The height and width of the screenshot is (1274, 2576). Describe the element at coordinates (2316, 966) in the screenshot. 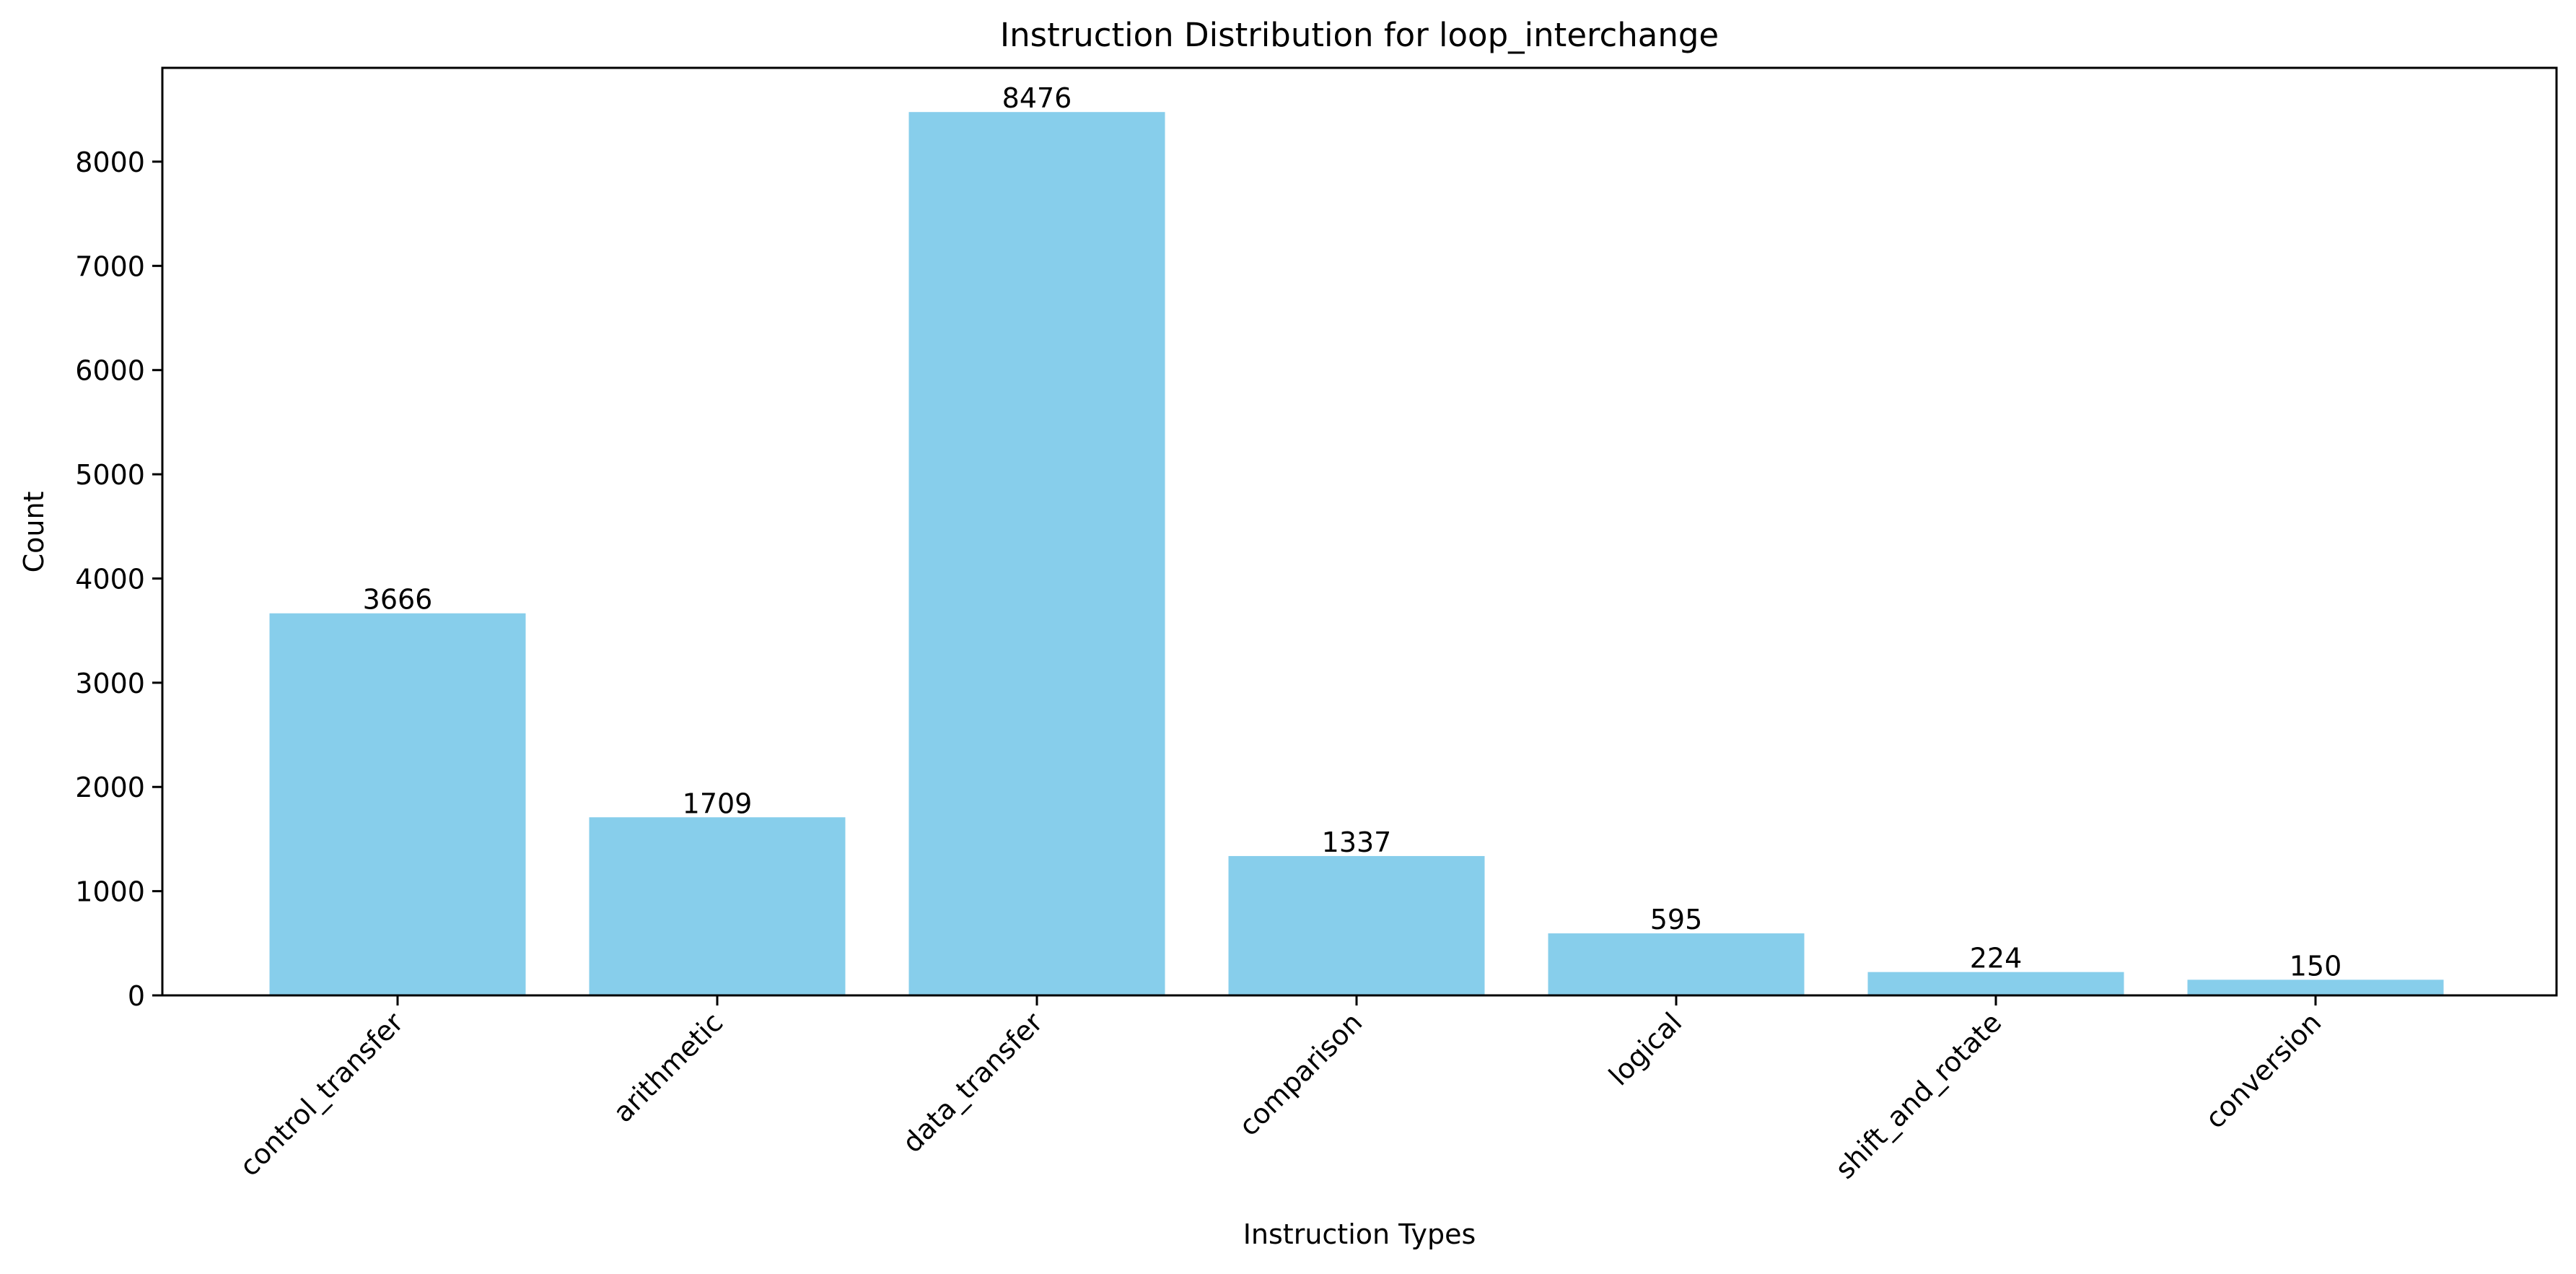

I see `bar-value-label: 150` at that location.